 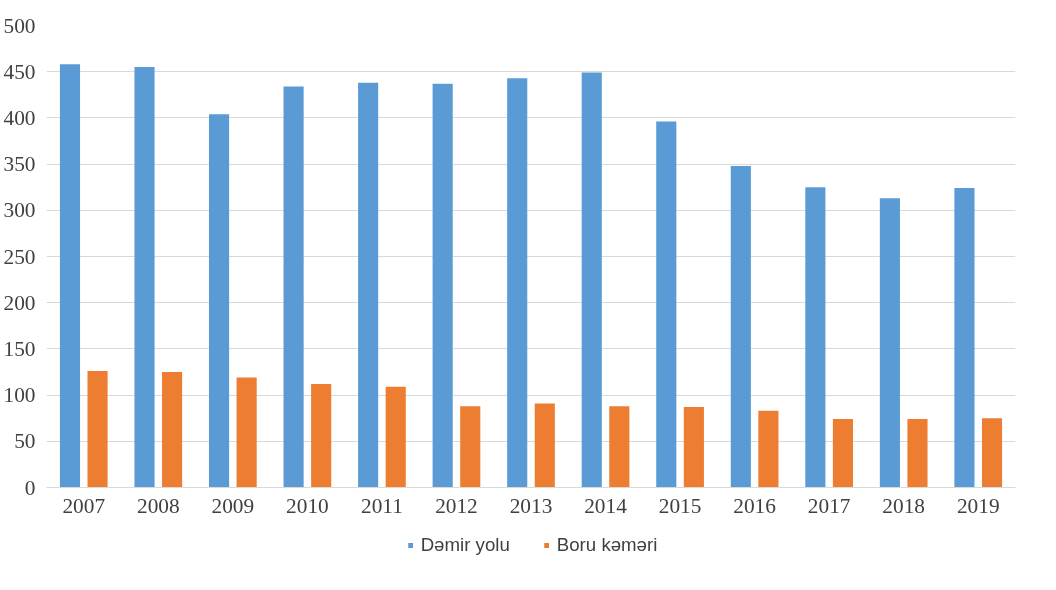 What do you see at coordinates (381, 505) in the screenshot?
I see `x-tick-label: 2011` at bounding box center [381, 505].